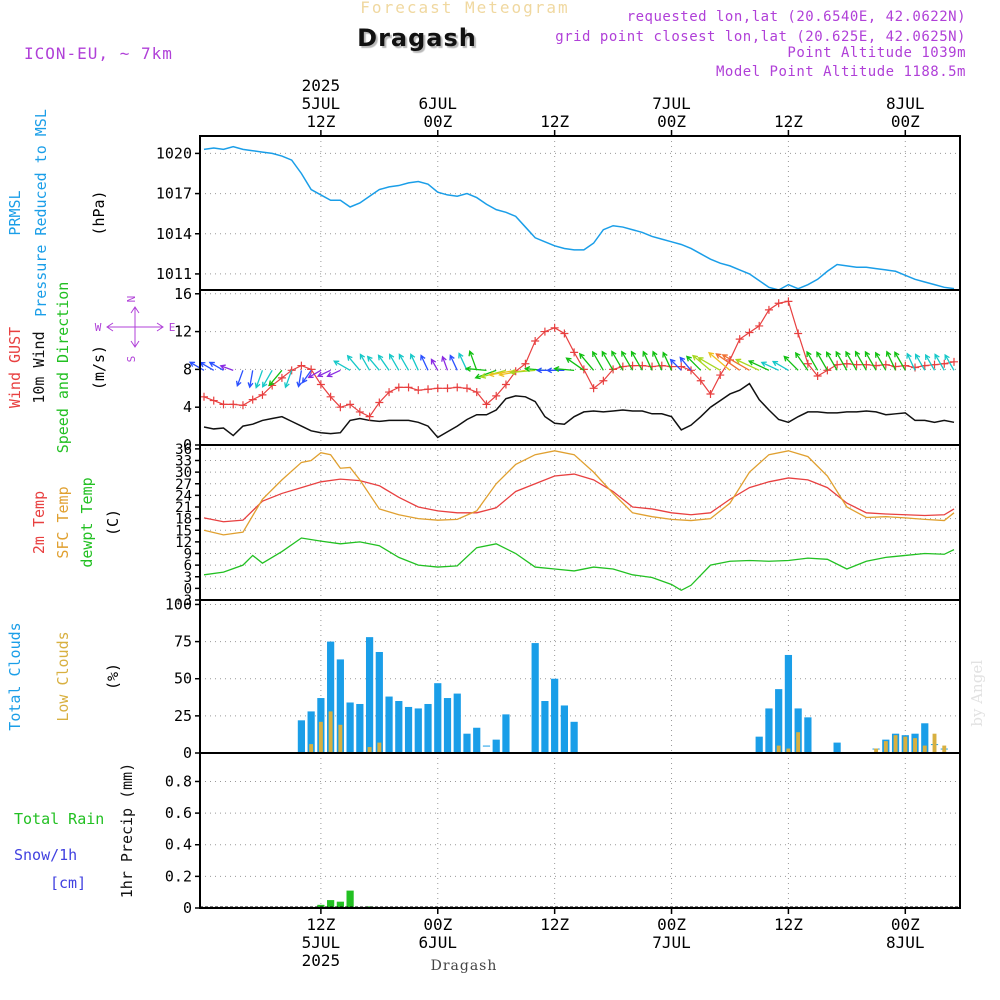  What do you see at coordinates (68, 883) in the screenshot?
I see `snow-unit-label: [cm]` at bounding box center [68, 883].